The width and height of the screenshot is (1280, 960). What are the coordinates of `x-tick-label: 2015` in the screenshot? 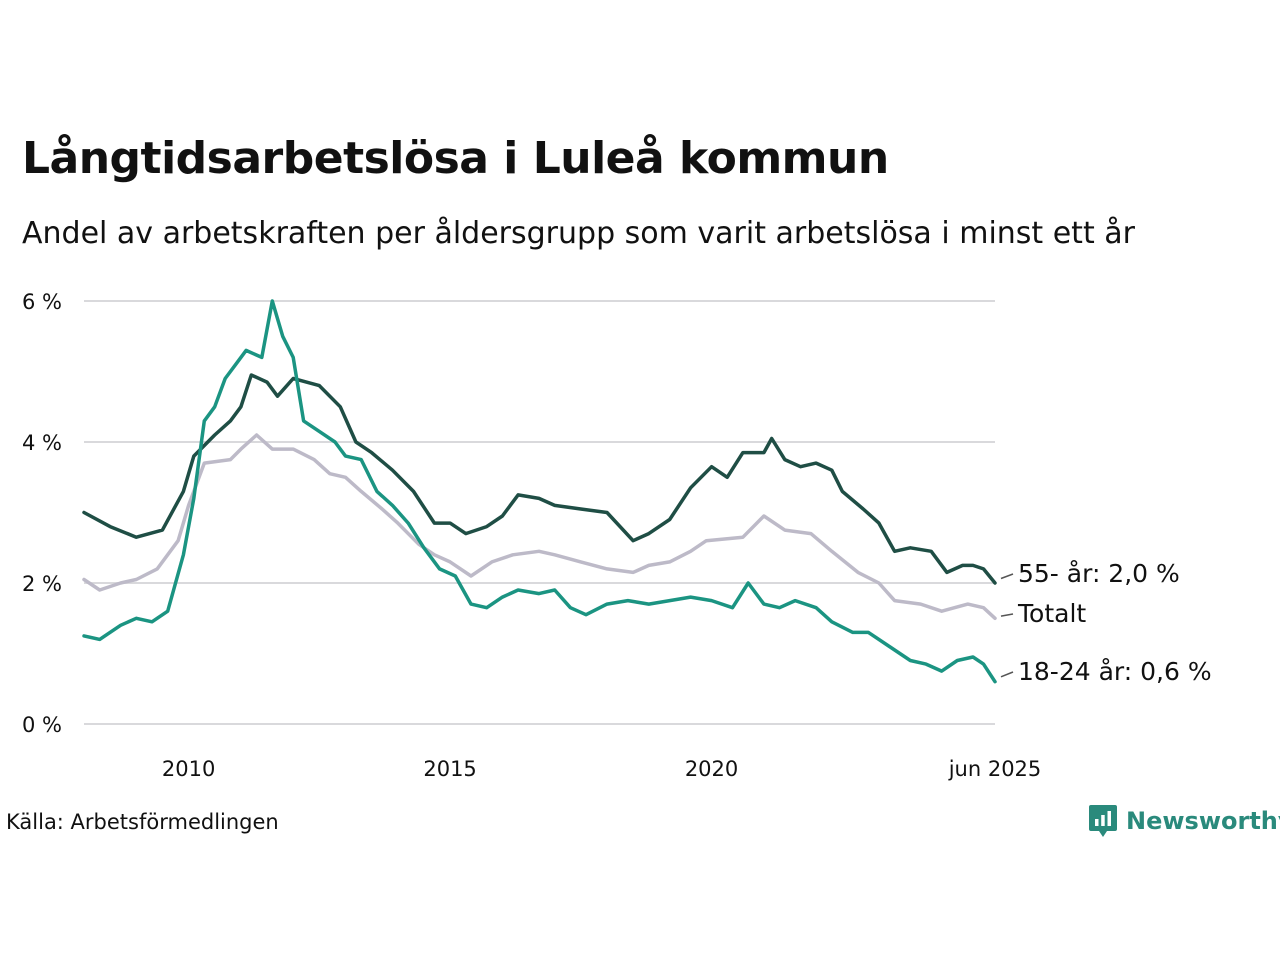 It's located at (449, 769).